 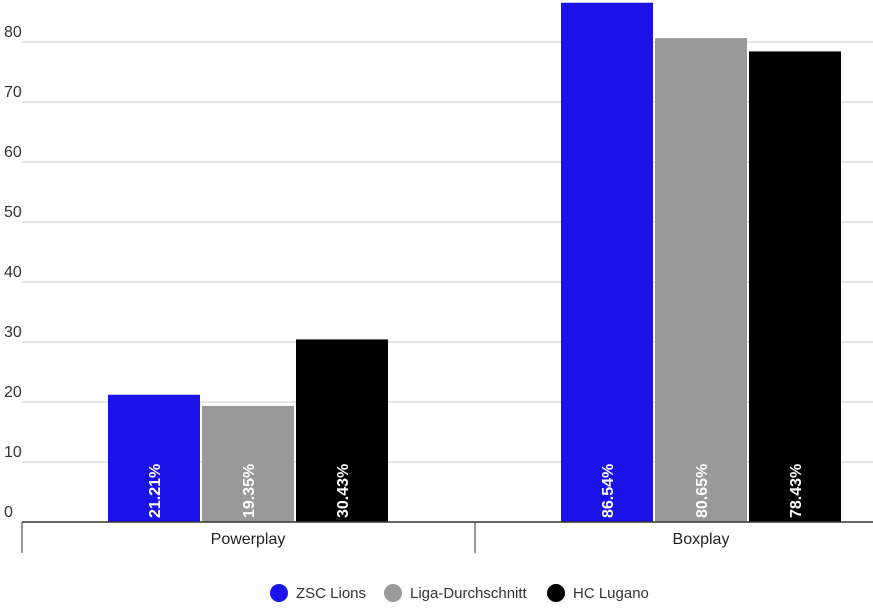 What do you see at coordinates (608, 491) in the screenshot?
I see `bar-value-label: 86.54%` at bounding box center [608, 491].